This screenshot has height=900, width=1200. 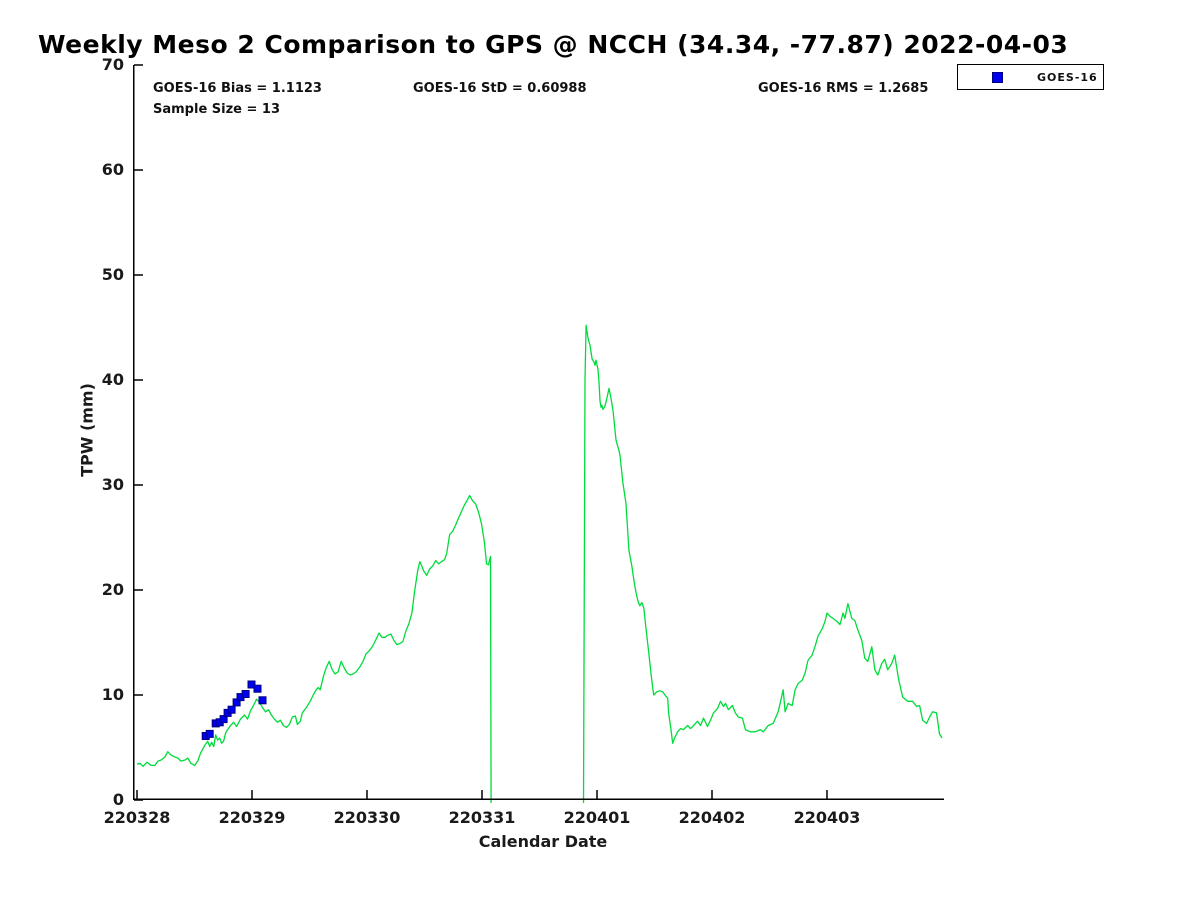 I want to click on y-tick-label: 10, so click(x=112, y=694).